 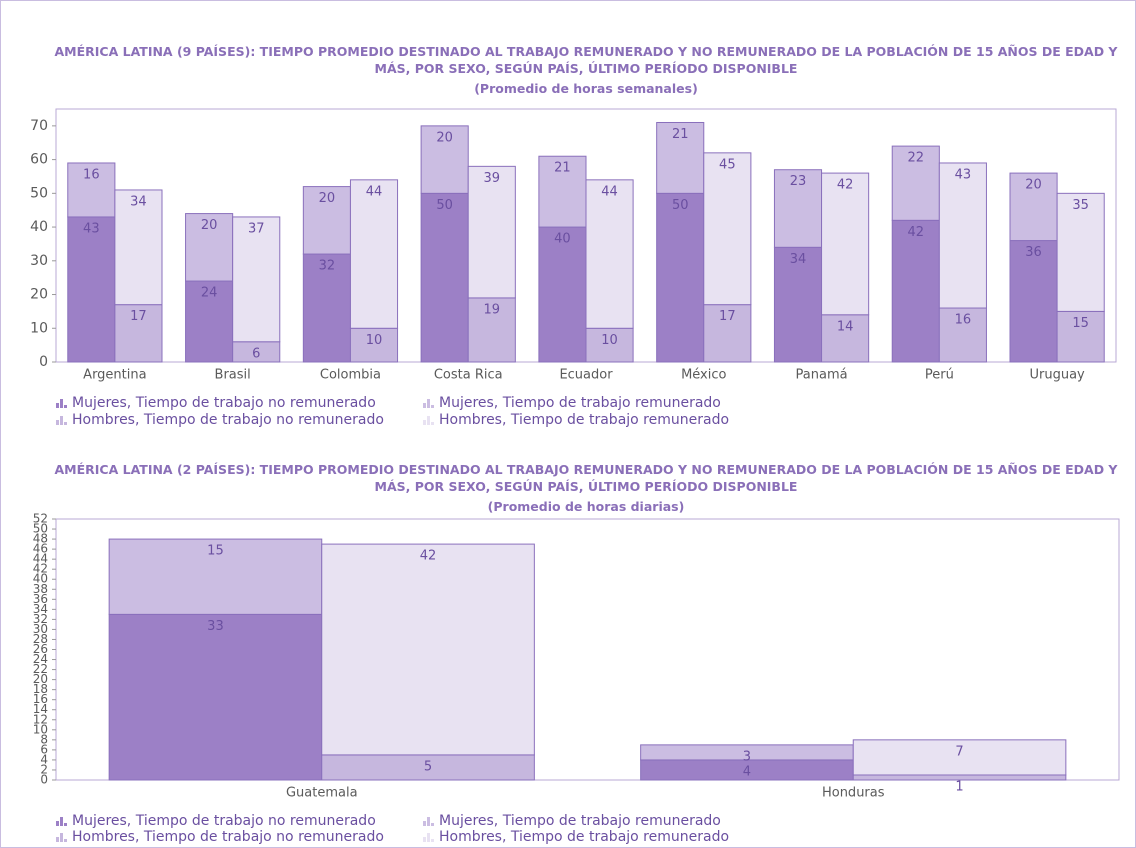 I want to click on y-tick-label: 60, so click(x=39, y=160).